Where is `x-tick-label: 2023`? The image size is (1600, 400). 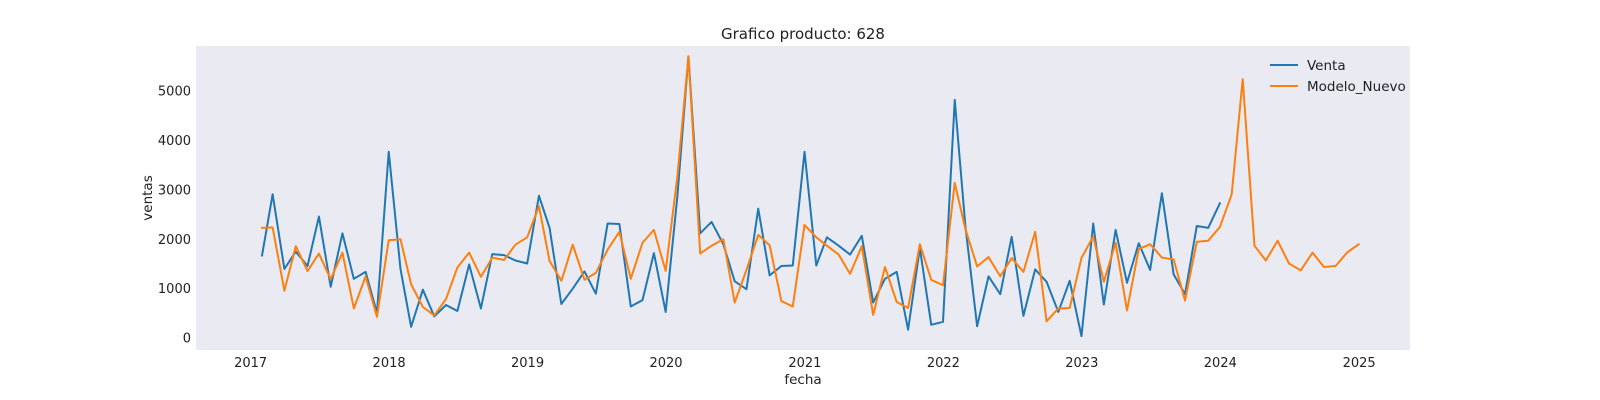
x-tick-label: 2023 is located at coordinates (1081, 363).